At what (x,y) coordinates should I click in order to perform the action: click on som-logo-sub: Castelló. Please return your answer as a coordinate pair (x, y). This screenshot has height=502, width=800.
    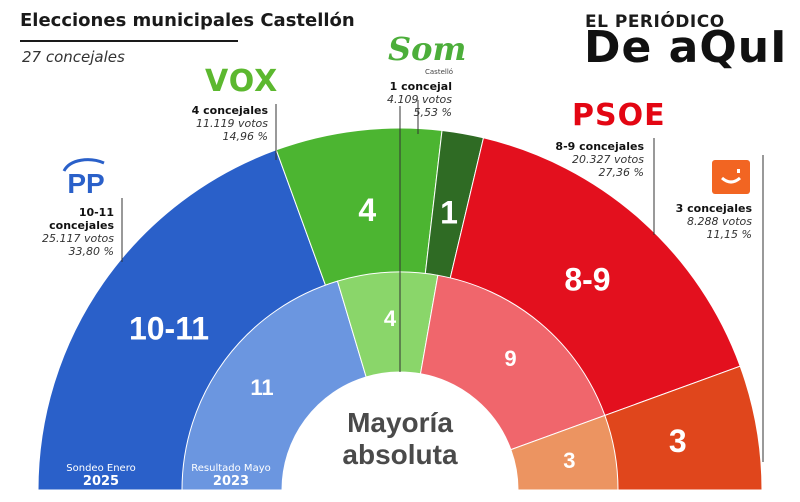
    Looking at the image, I should click on (439, 72).